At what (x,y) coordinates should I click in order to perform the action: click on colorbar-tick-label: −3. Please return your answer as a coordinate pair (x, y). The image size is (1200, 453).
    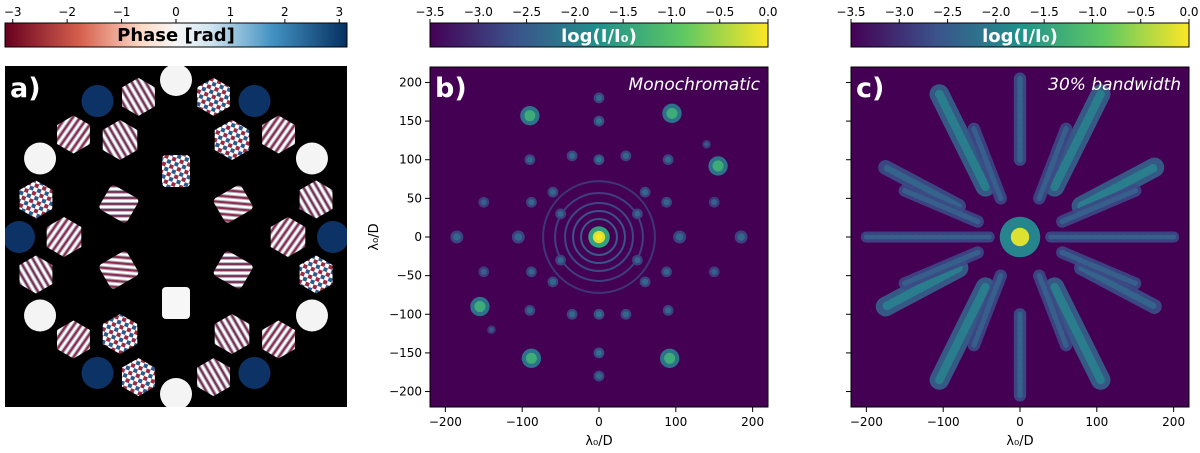
    Looking at the image, I should click on (13, 12).